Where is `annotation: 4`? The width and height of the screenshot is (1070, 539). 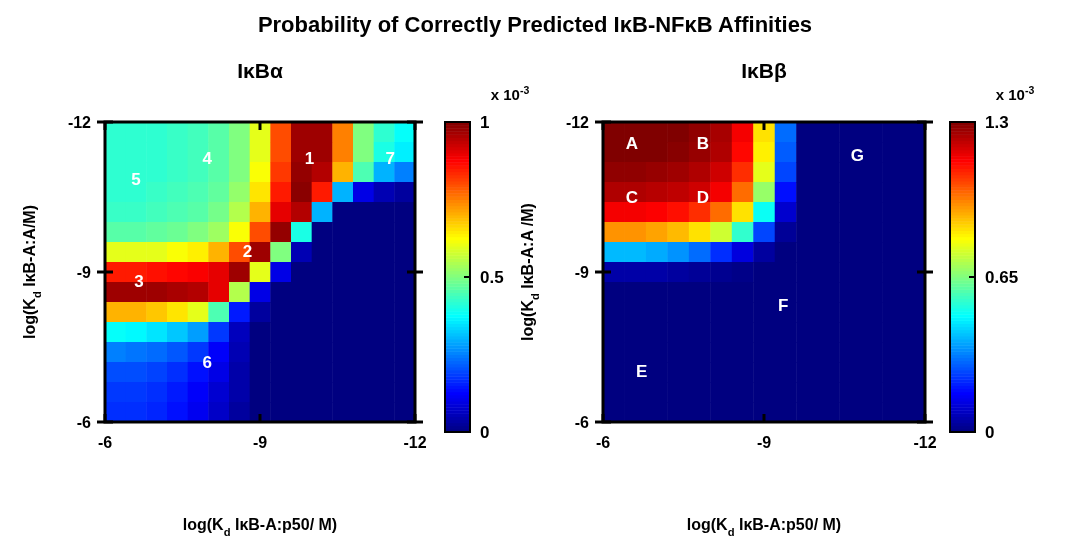
annotation: 4 is located at coordinates (207, 158).